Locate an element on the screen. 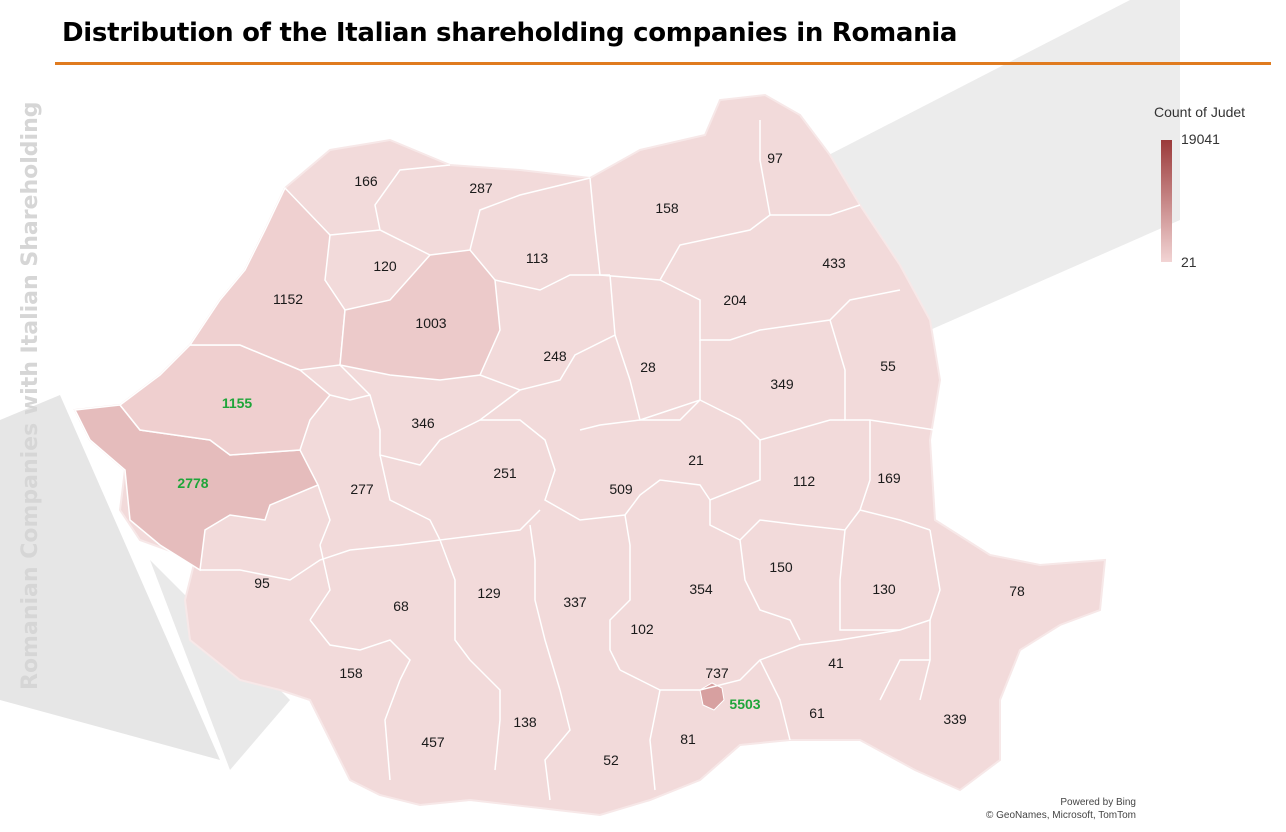 The image size is (1286, 832). county-label: 120 is located at coordinates (385, 266).